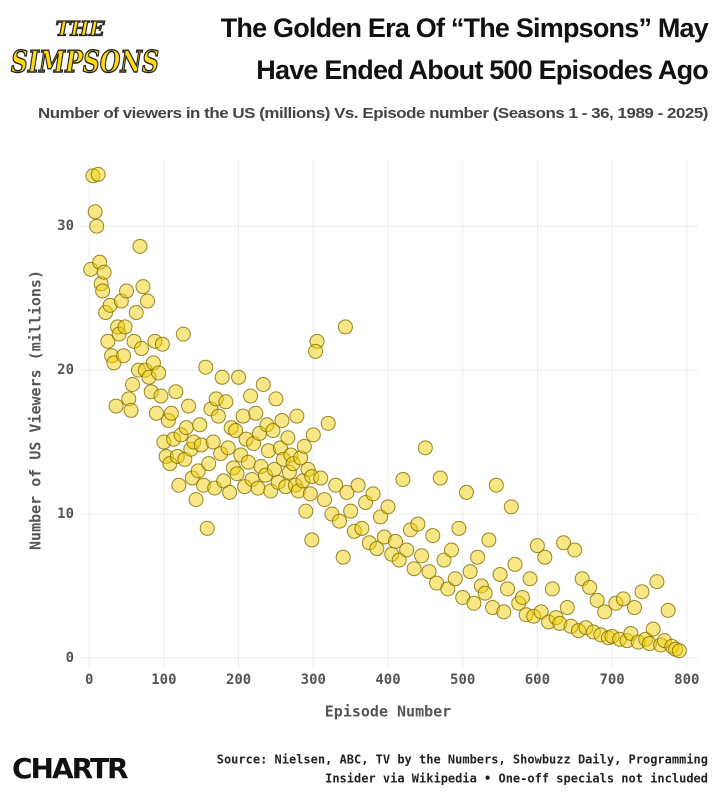 This screenshot has height=800, width=720. Describe the element at coordinates (686, 680) in the screenshot. I see `x-tick-label: 800` at that location.